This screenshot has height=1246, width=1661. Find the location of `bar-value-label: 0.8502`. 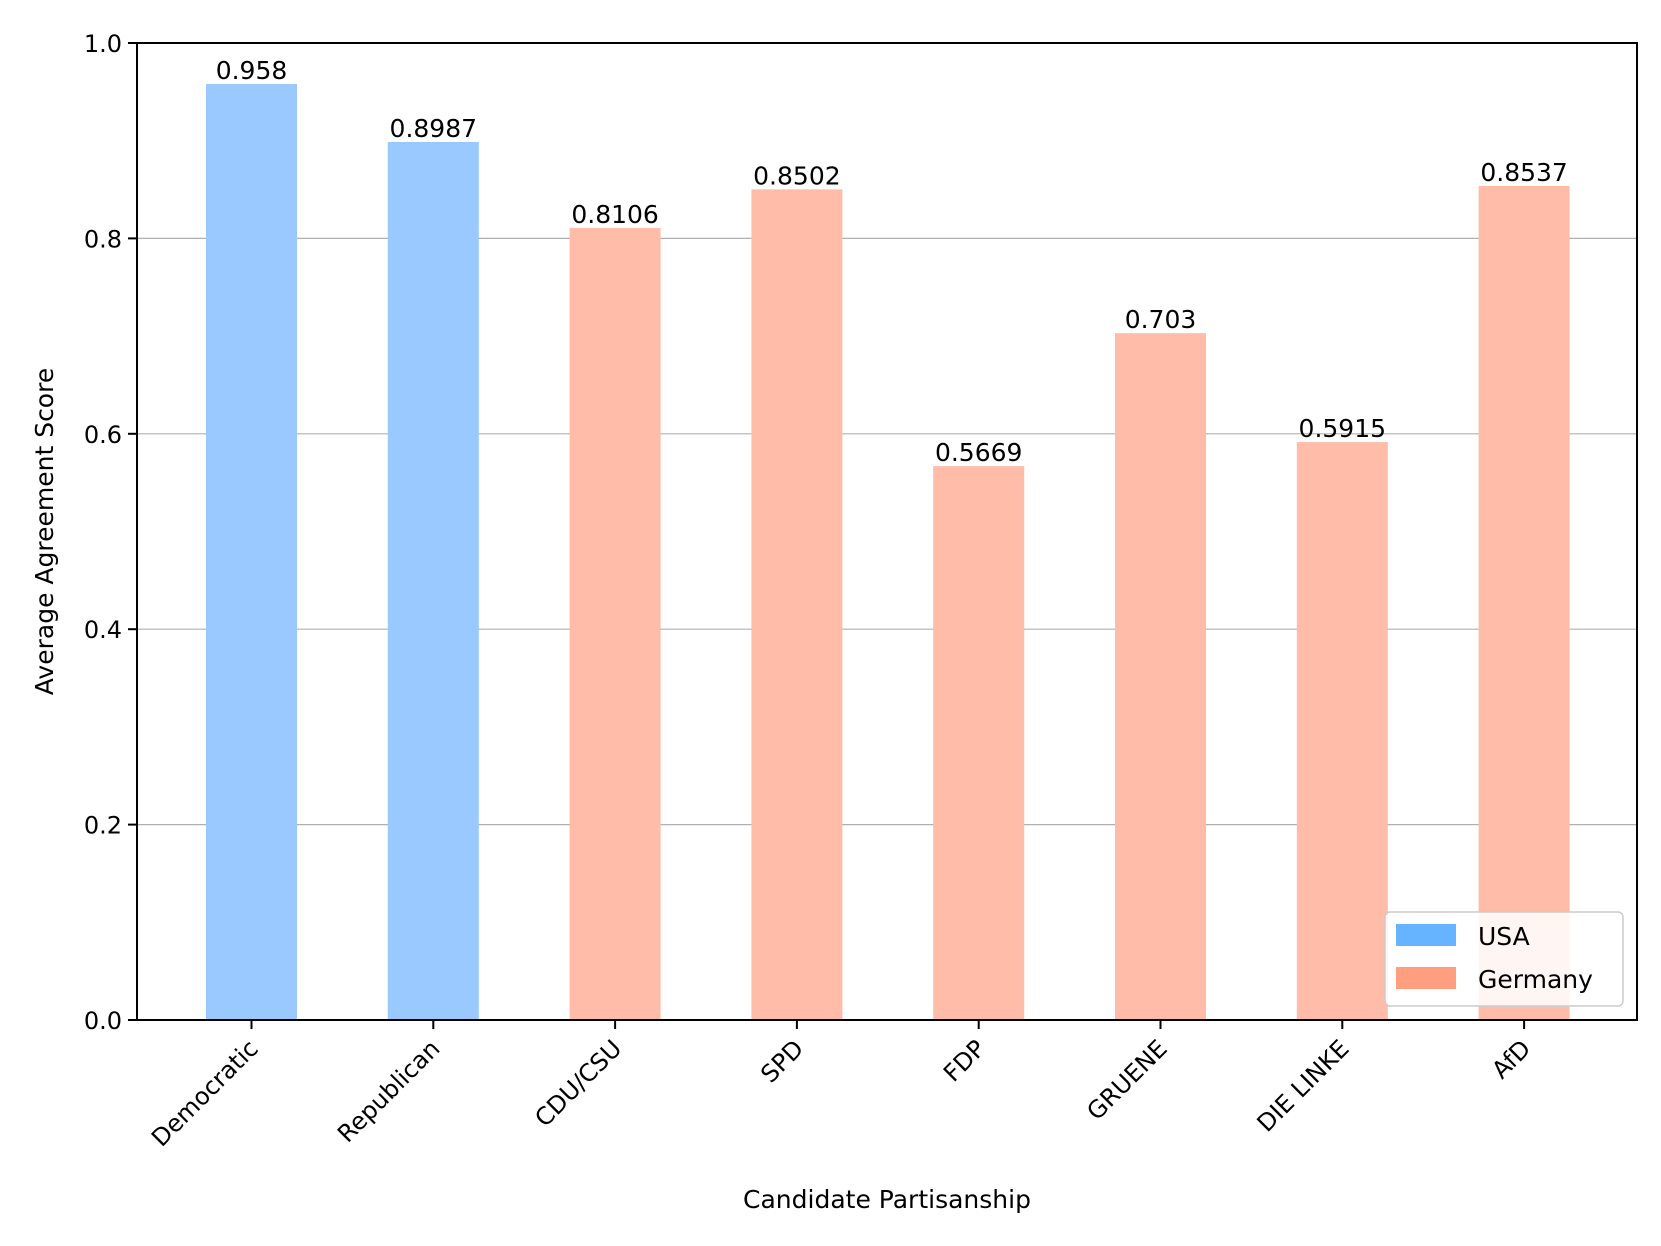

bar-value-label: 0.8502 is located at coordinates (796, 175).